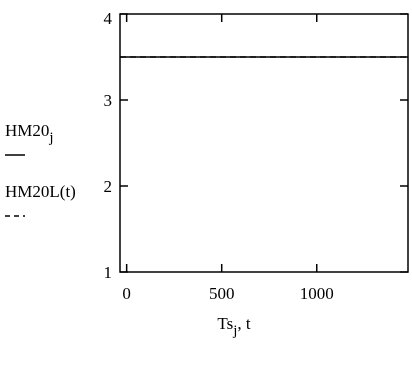 The height and width of the screenshot is (375, 412). I want to click on x-axis-label: Tsj, t, so click(234, 326).